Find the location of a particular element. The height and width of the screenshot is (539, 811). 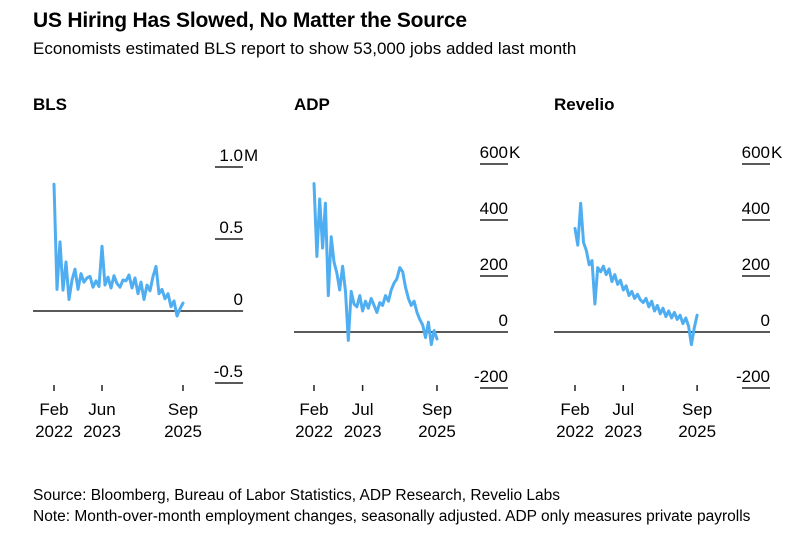

y-tick-label: -0.5 is located at coordinates (228, 371).